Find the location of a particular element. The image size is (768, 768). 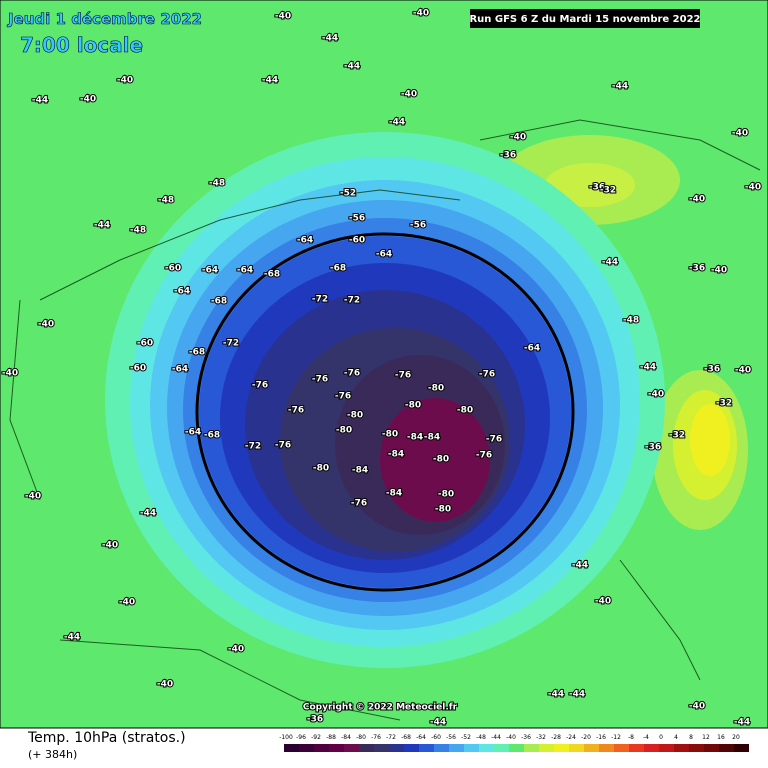

footer-title: Temp. 10hPa (stratos.) is located at coordinates (106, 738).